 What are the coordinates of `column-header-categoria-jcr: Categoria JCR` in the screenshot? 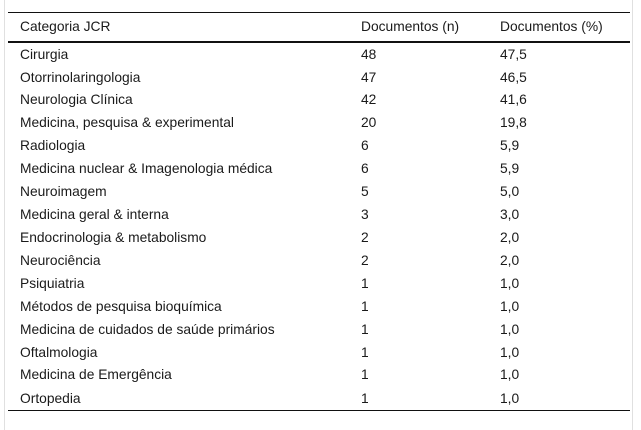 It's located at (184, 27).